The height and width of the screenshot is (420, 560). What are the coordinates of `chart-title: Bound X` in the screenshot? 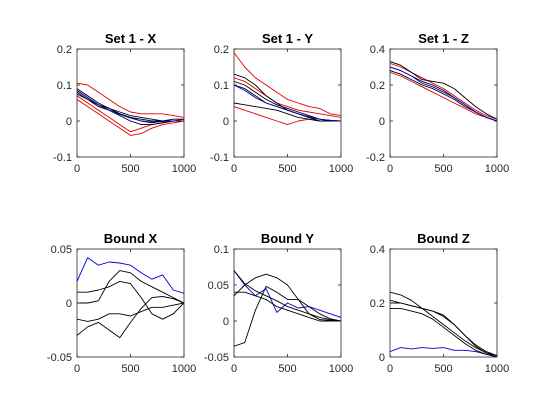 It's located at (131, 238).